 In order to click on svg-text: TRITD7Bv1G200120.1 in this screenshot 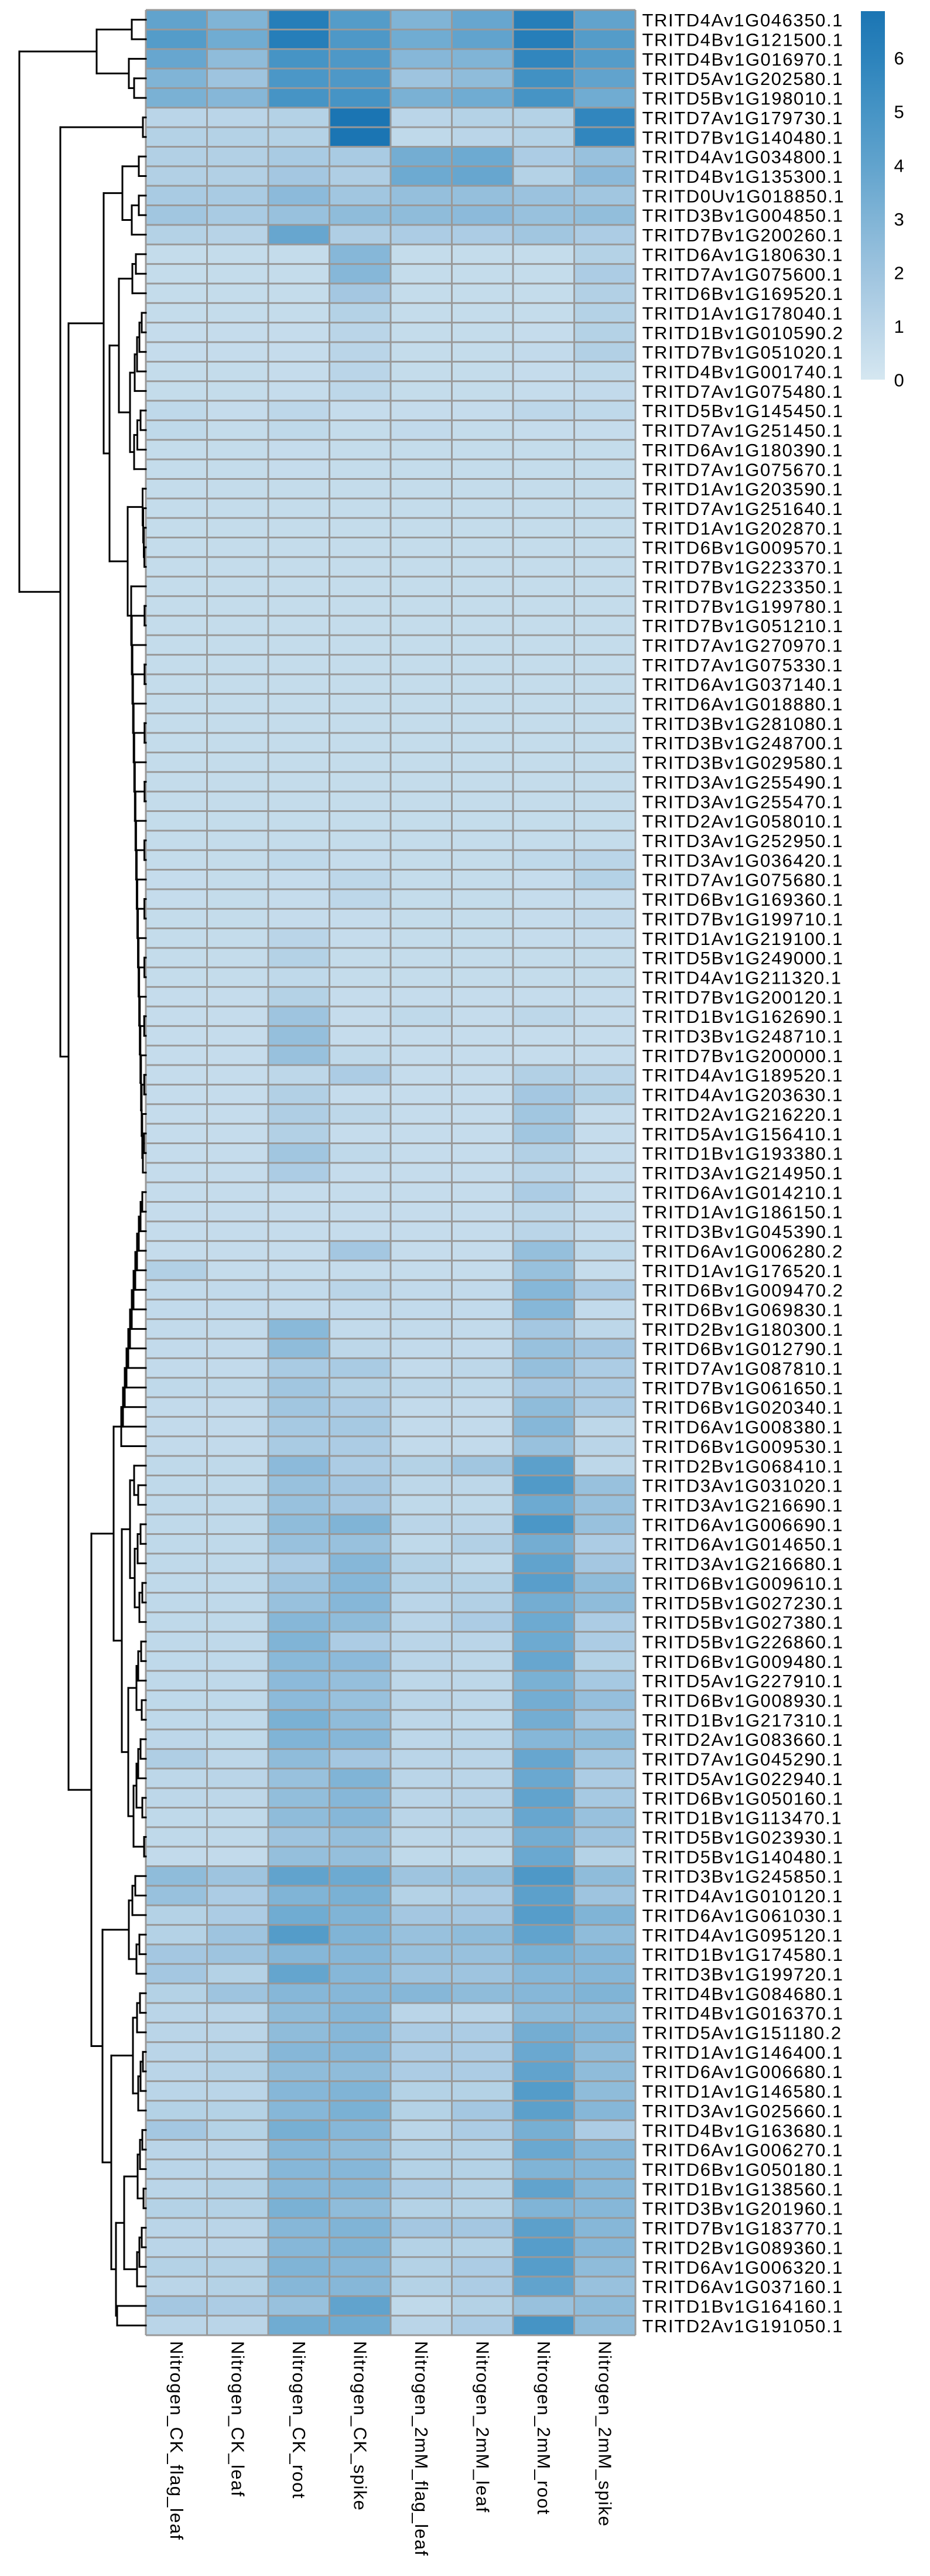, I will do `click(743, 998)`.